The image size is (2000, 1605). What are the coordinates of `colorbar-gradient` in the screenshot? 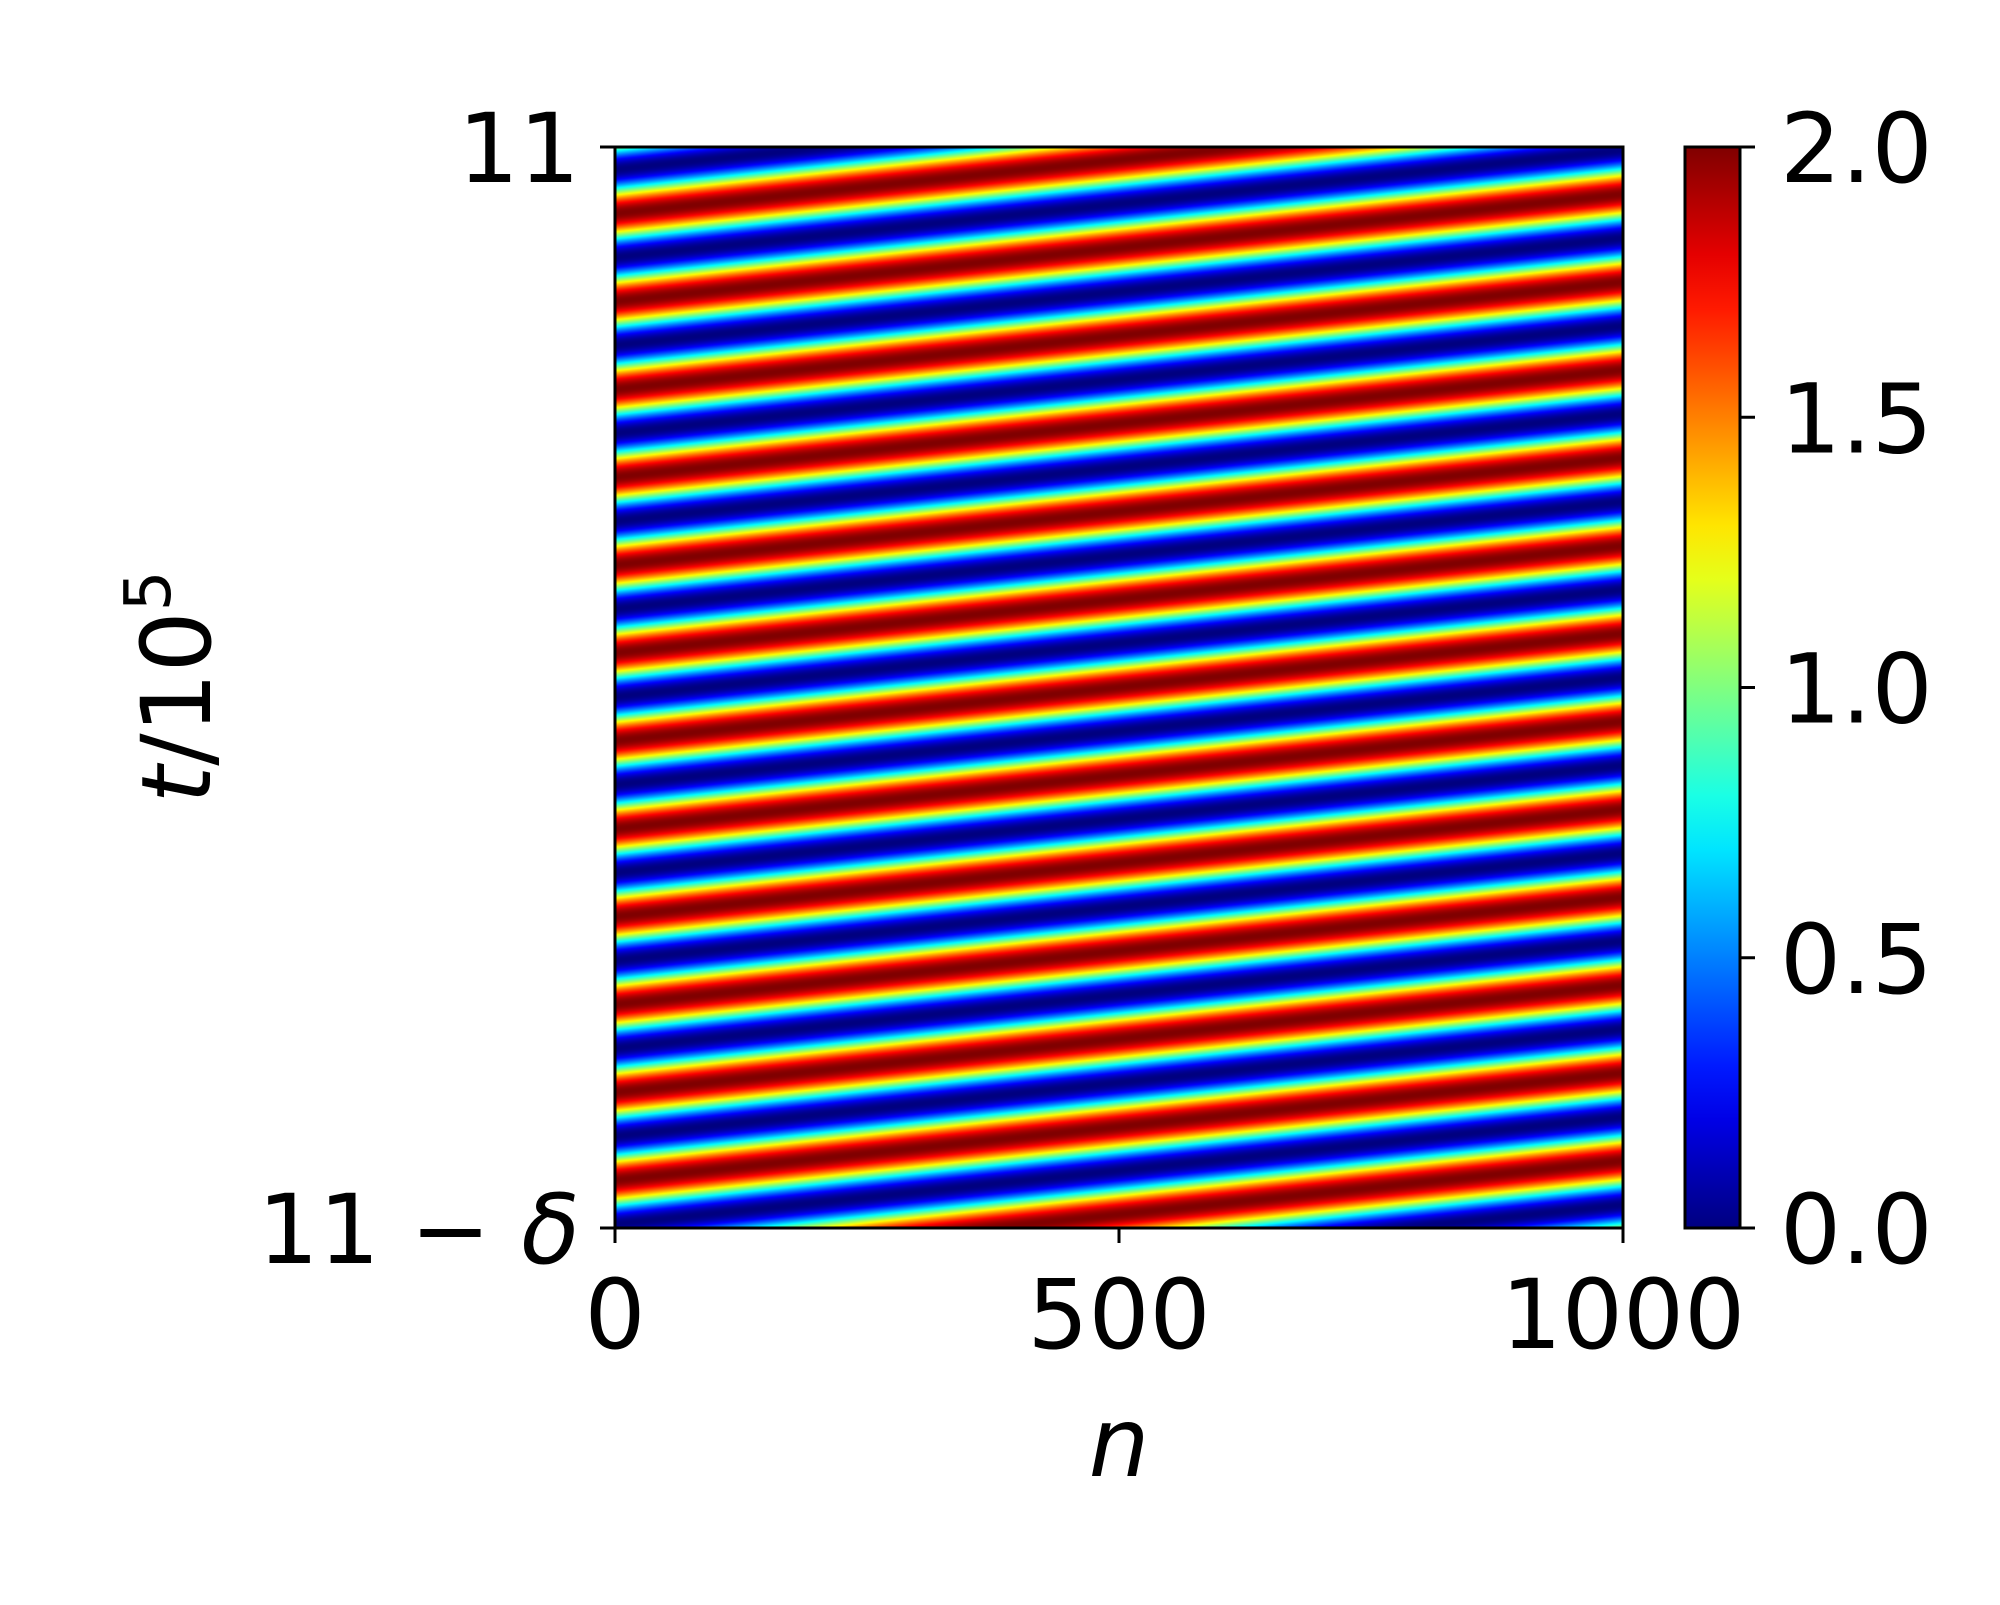 It's located at (1712, 687).